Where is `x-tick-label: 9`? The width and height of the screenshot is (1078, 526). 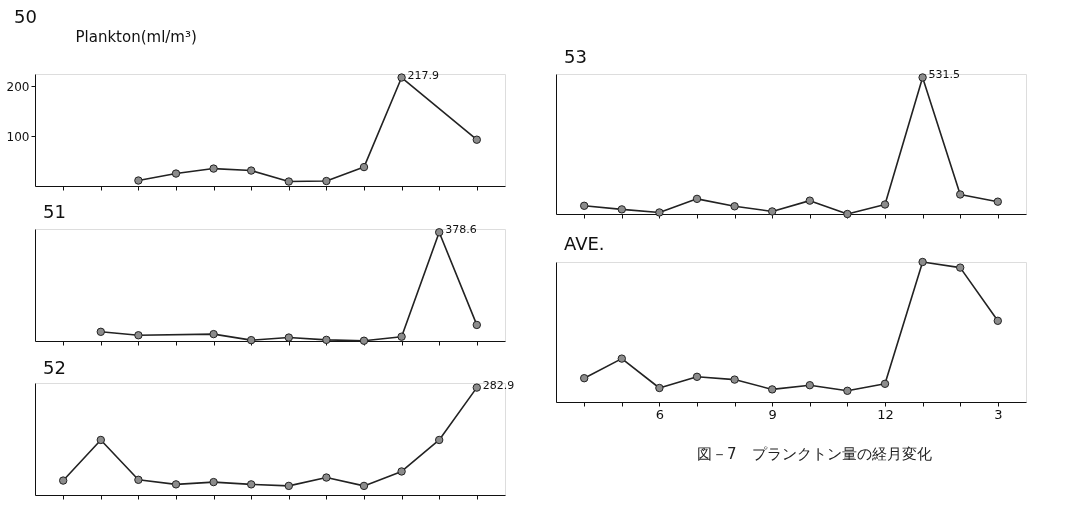
x-tick-label: 9 is located at coordinates (772, 414).